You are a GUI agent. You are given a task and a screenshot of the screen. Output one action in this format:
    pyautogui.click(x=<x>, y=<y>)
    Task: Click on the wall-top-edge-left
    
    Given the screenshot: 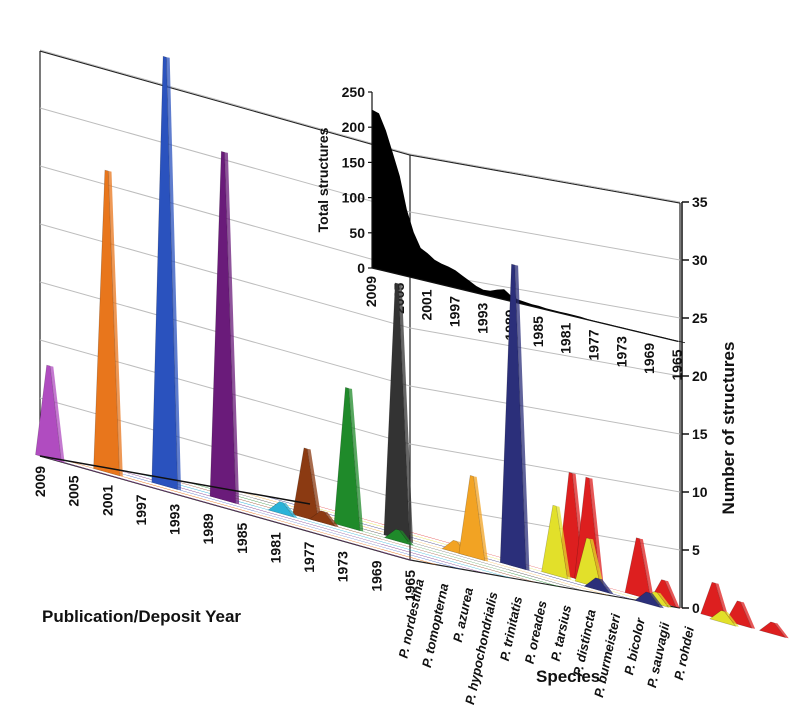 What is the action you would take?
    pyautogui.click(x=225, y=103)
    